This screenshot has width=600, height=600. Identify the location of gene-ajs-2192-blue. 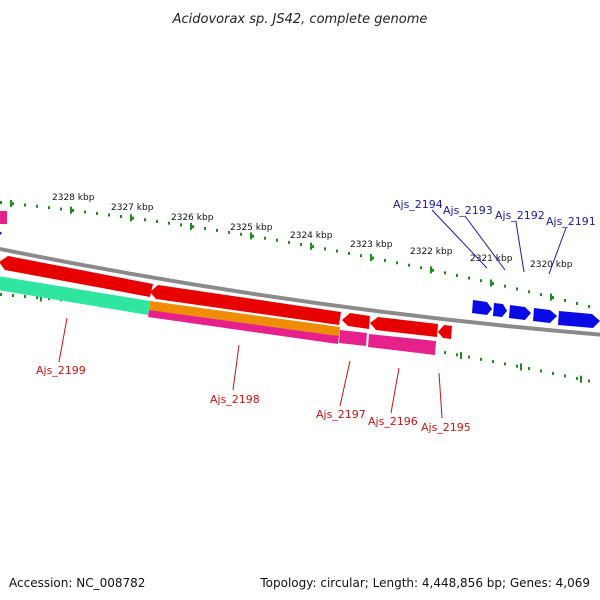
(520, 312).